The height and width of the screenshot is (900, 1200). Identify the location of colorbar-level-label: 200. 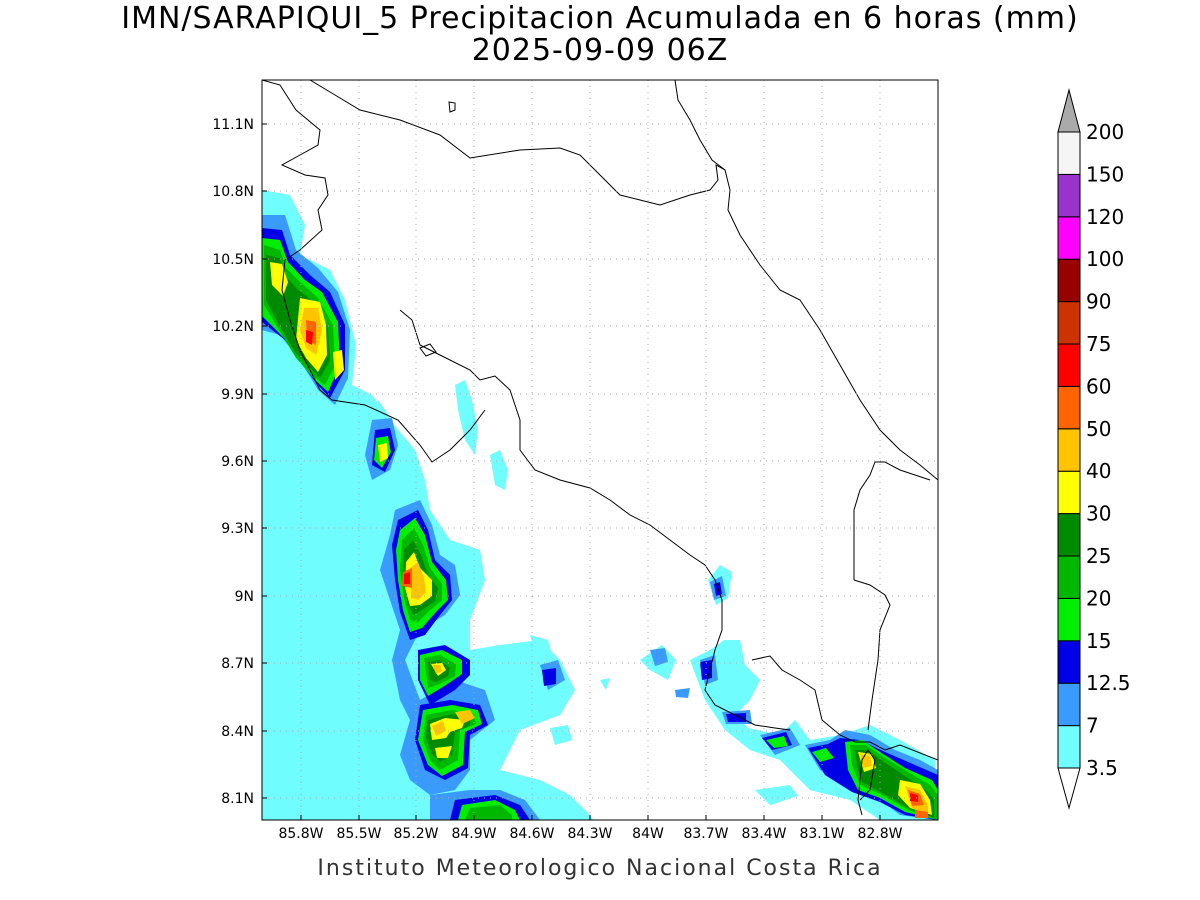
(1105, 132).